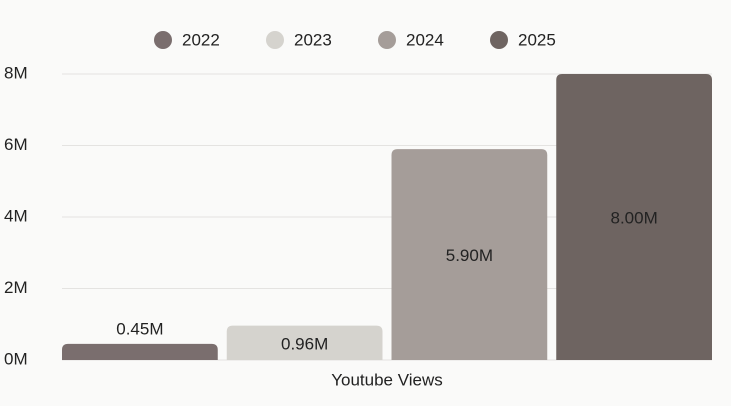 Image resolution: width=731 pixels, height=406 pixels. I want to click on legend-label: 2022, so click(201, 39).